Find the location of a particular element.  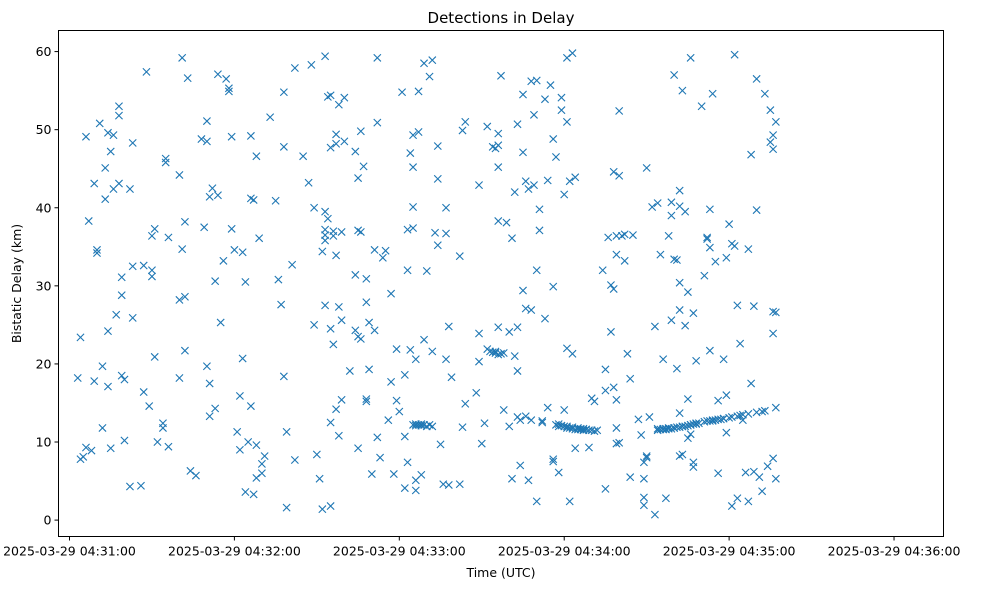

x-tick-label: 2025-03-29 04:35:00 is located at coordinates (729, 551).